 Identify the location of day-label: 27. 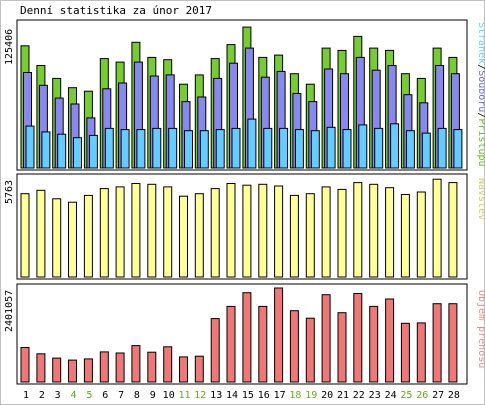
(438, 395).